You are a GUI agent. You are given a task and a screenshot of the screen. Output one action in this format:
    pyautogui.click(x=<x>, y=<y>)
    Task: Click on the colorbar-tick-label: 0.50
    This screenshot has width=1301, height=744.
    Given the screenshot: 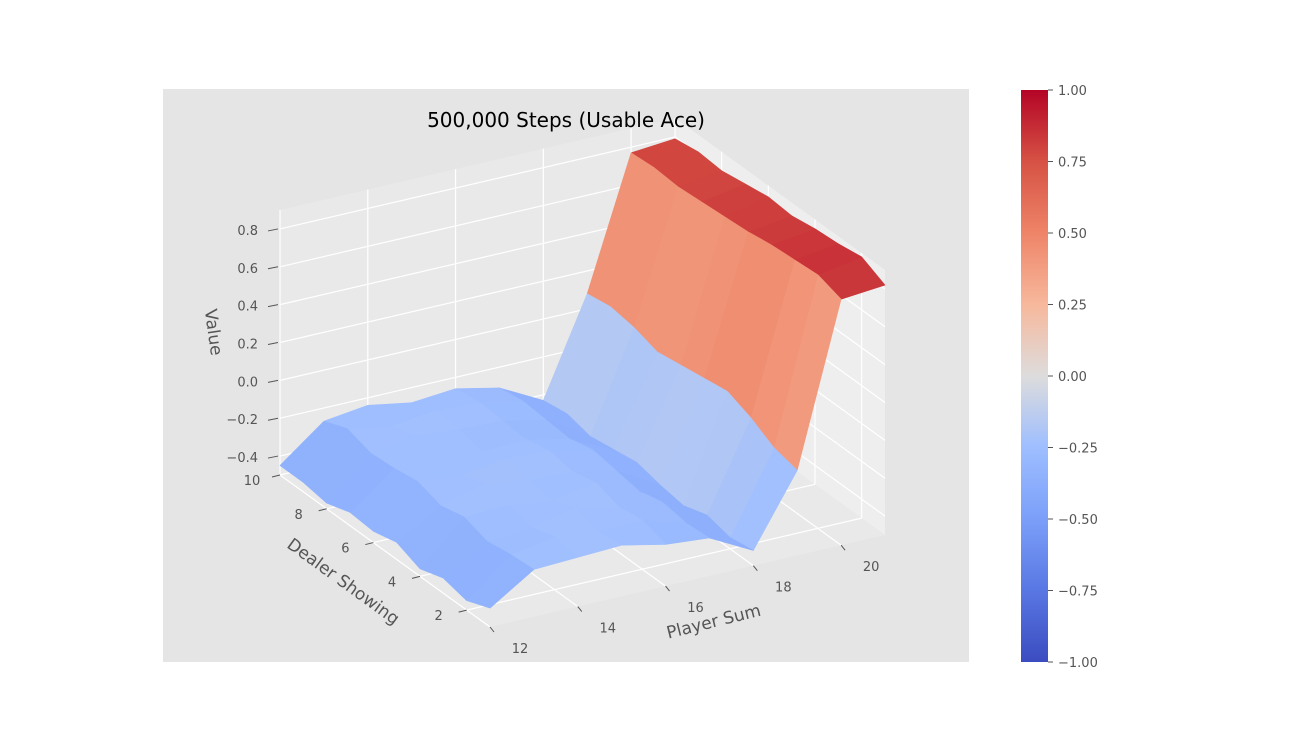 What is the action you would take?
    pyautogui.click(x=1072, y=234)
    